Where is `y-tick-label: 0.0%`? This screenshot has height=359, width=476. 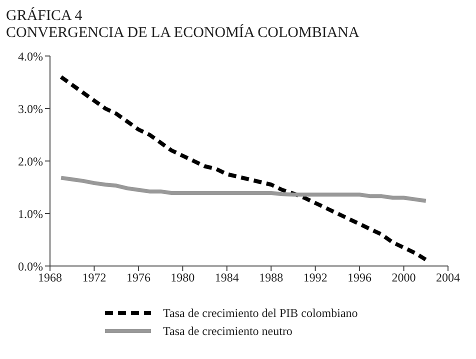 y-tick-label: 0.0% is located at coordinates (30, 266).